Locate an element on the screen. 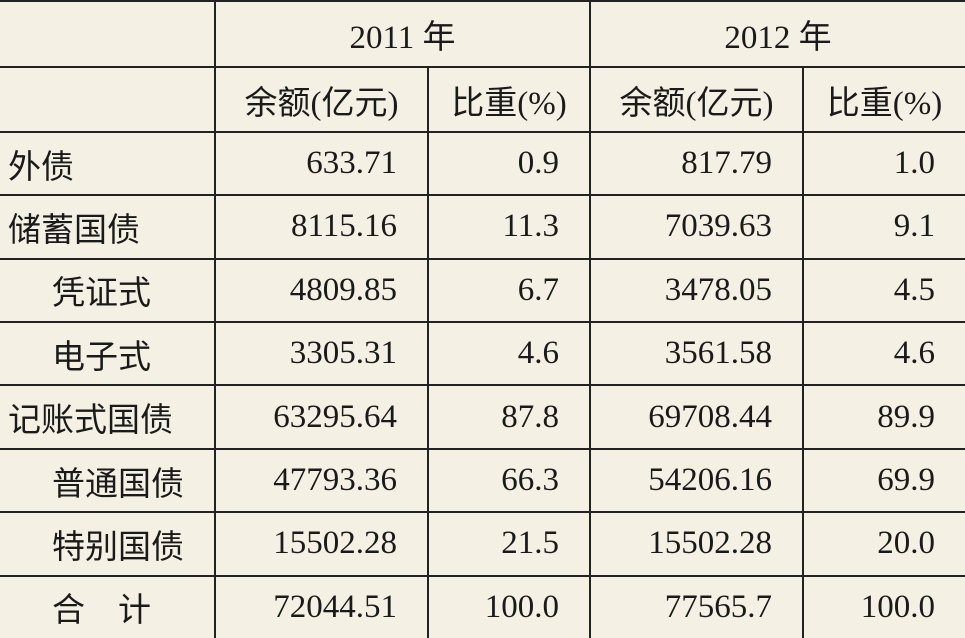 The image size is (965, 638). sub-header-row: 余额(亿元) 比重(%) 余额(亿元) 比重(%) is located at coordinates (482, 99).